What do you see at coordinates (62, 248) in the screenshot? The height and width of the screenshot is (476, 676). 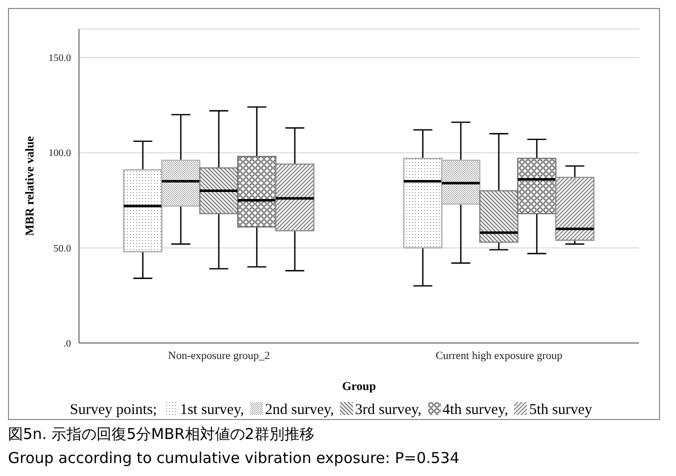 I see `y-tick-label: 50.0` at bounding box center [62, 248].